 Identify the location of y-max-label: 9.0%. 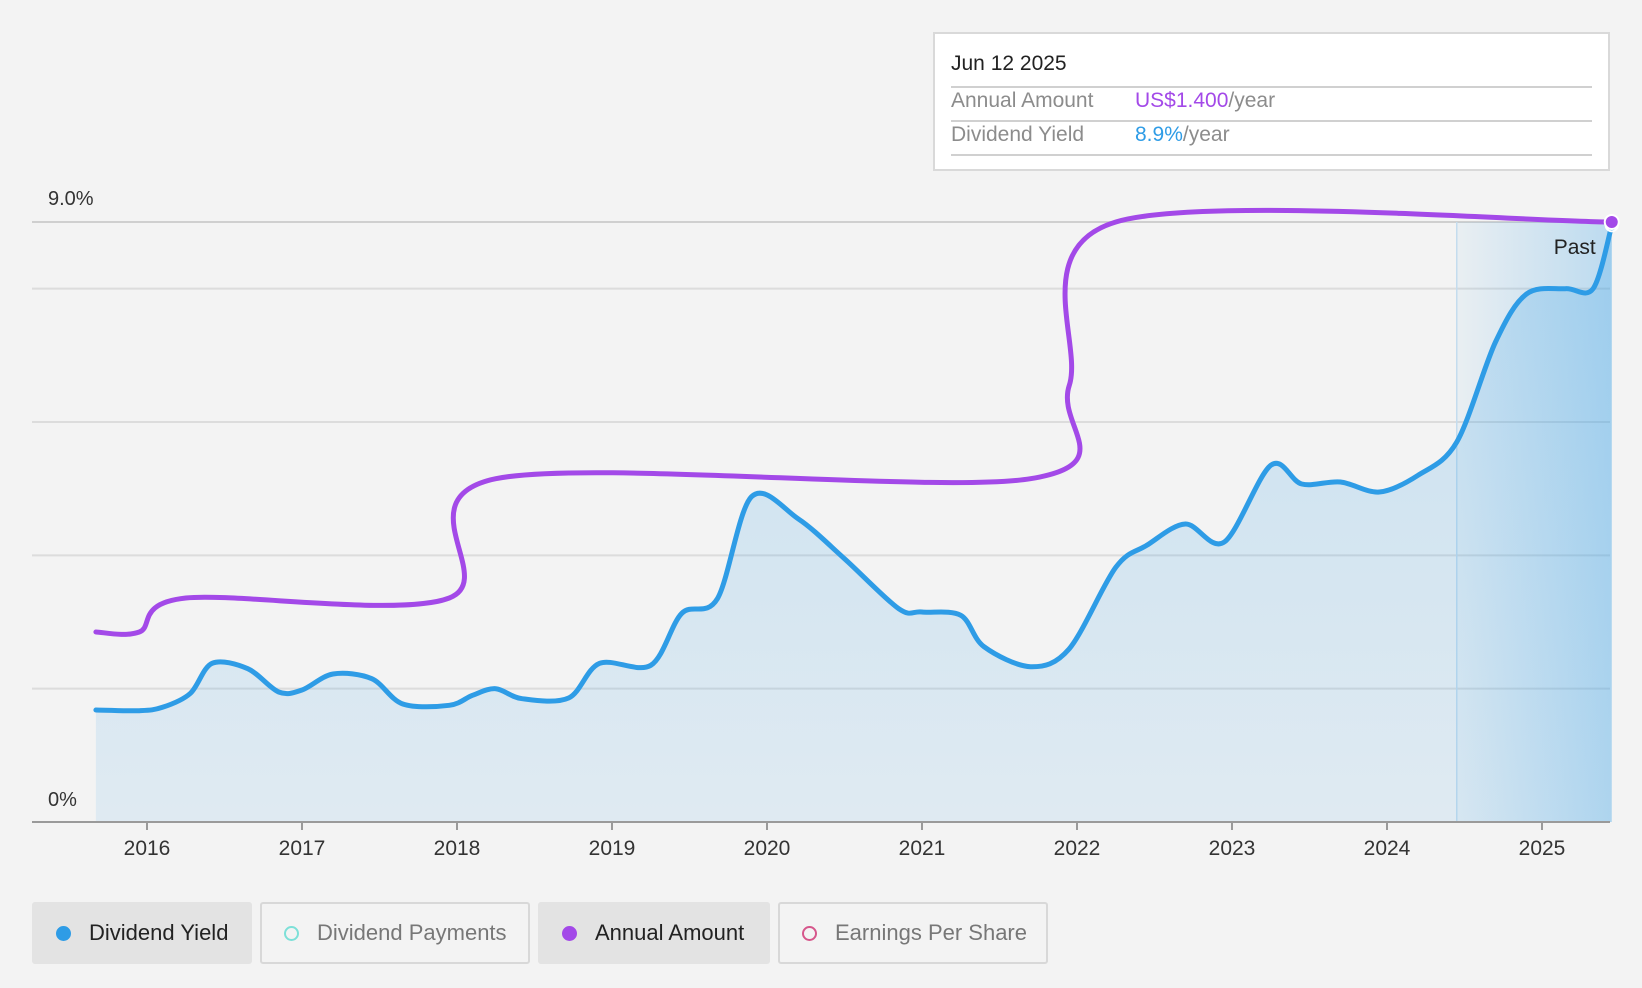
(71, 199).